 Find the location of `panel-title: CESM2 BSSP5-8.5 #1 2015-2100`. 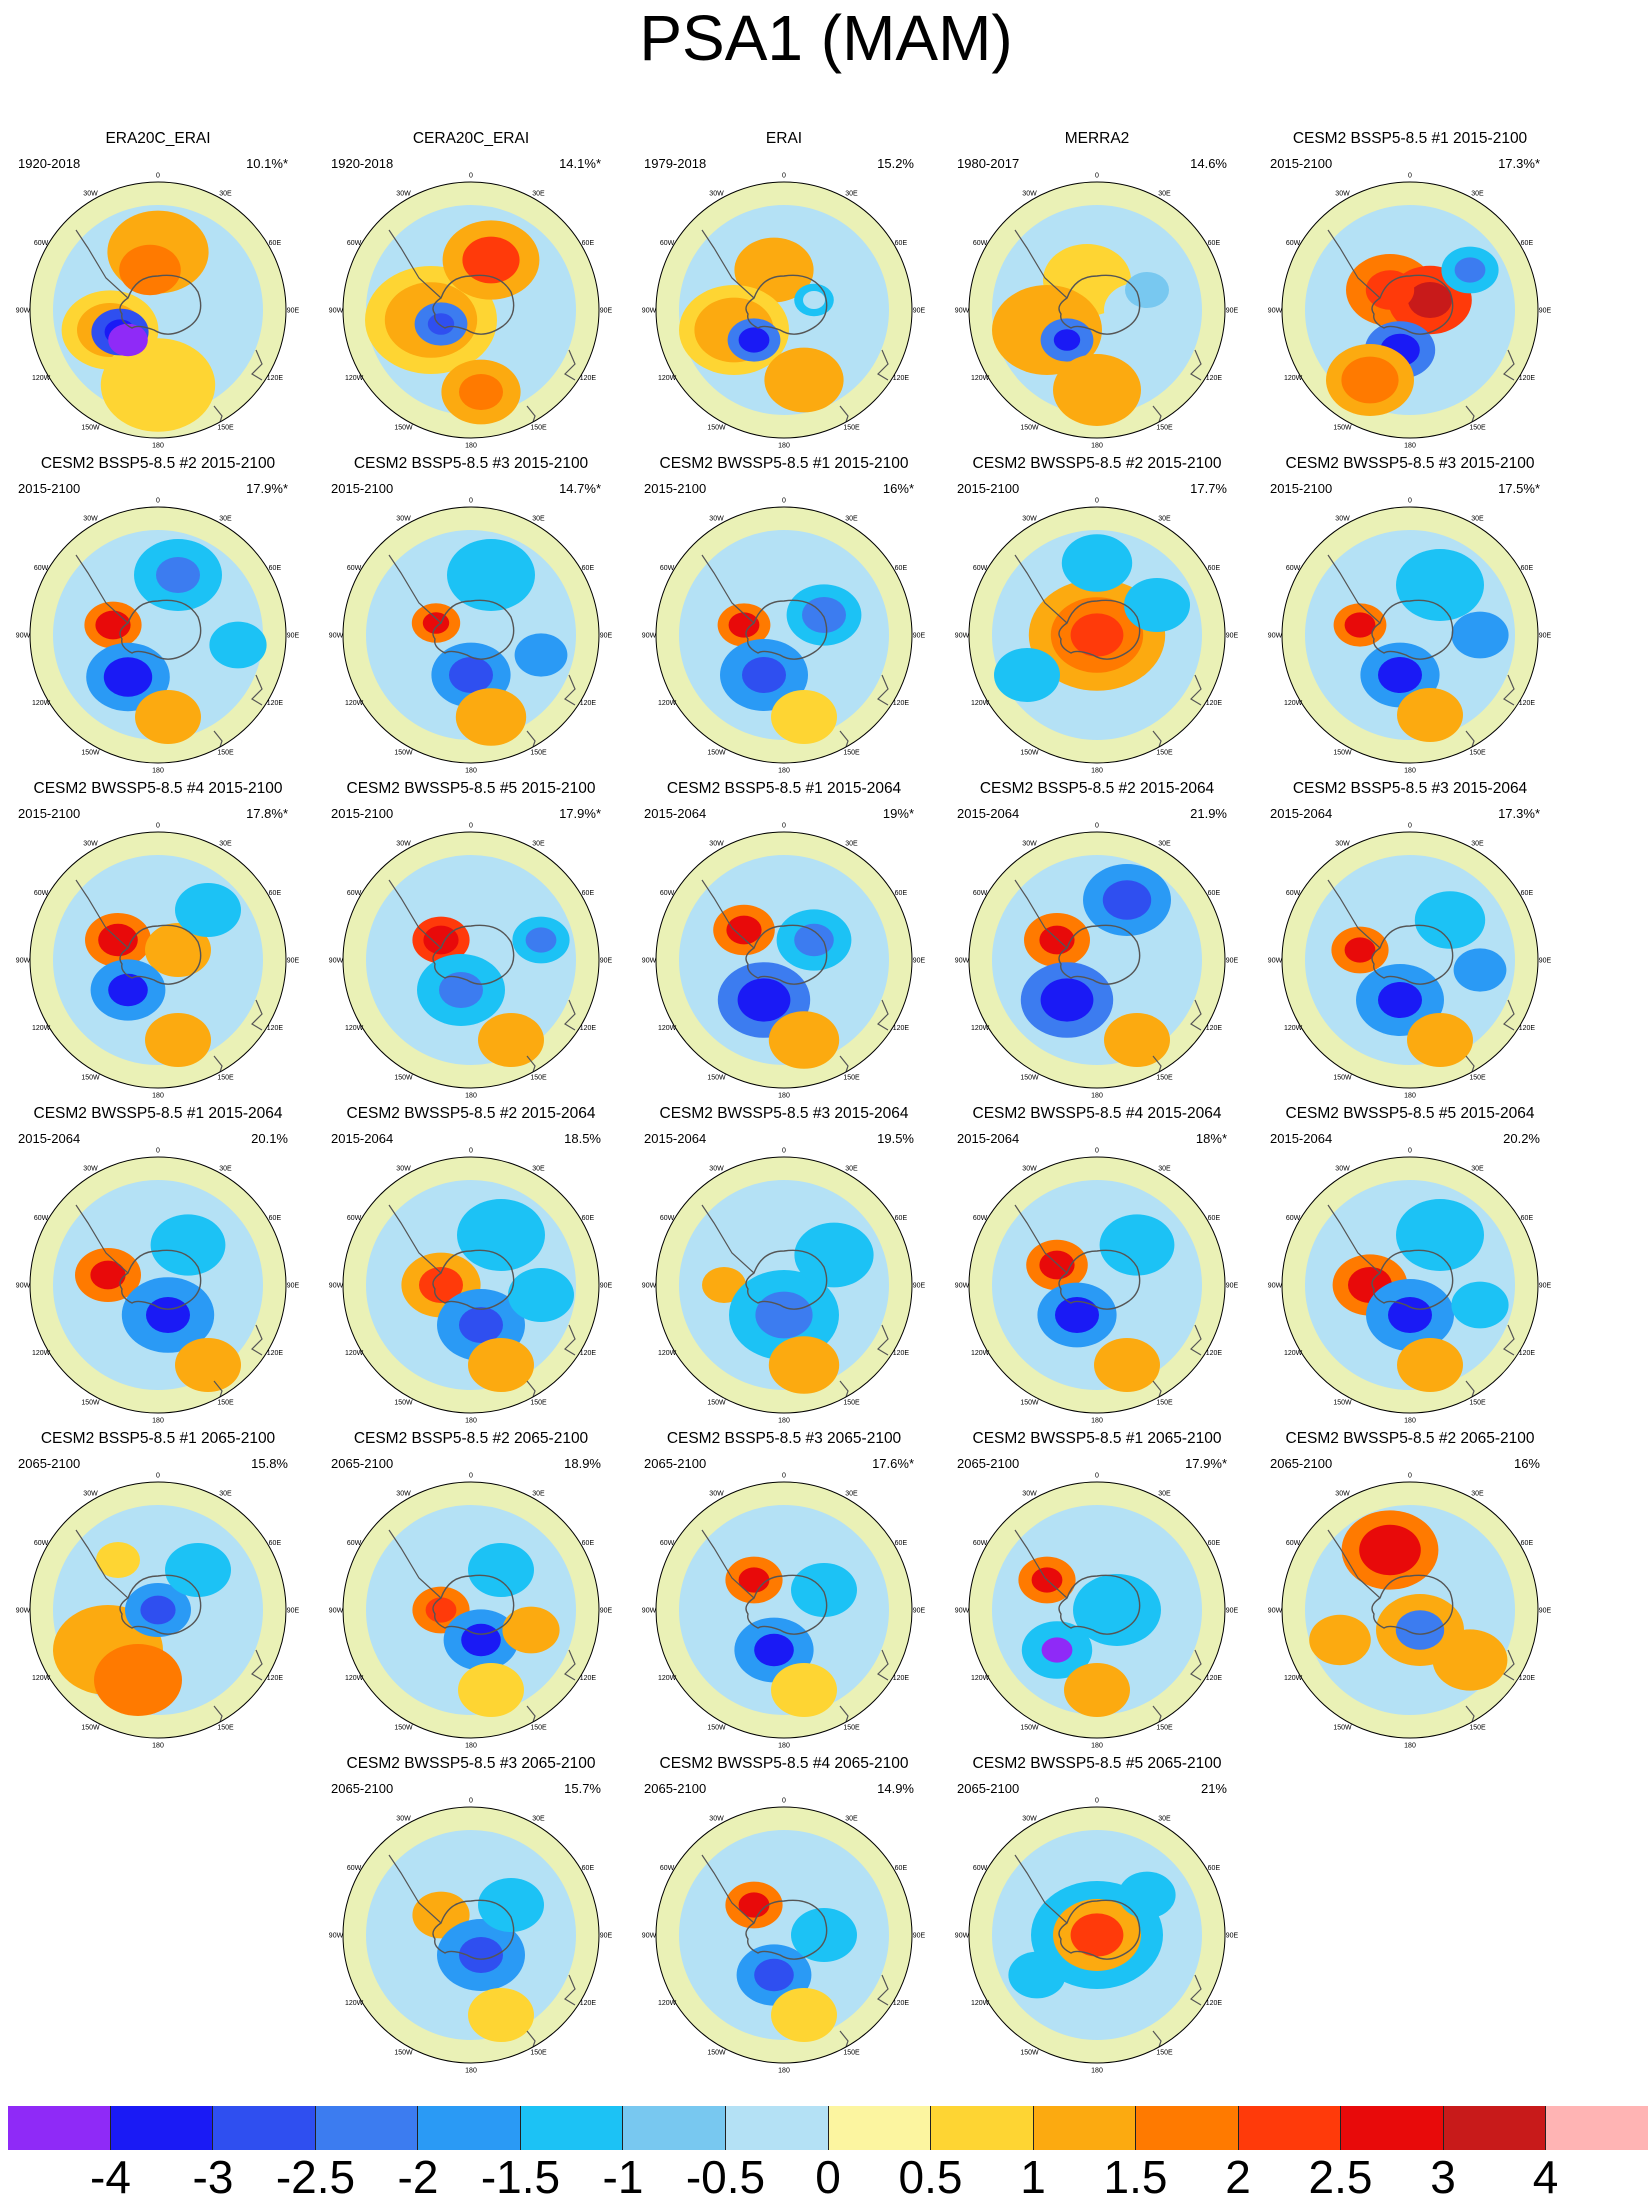

panel-title: CESM2 BSSP5-8.5 #1 2015-2100 is located at coordinates (1410, 138).